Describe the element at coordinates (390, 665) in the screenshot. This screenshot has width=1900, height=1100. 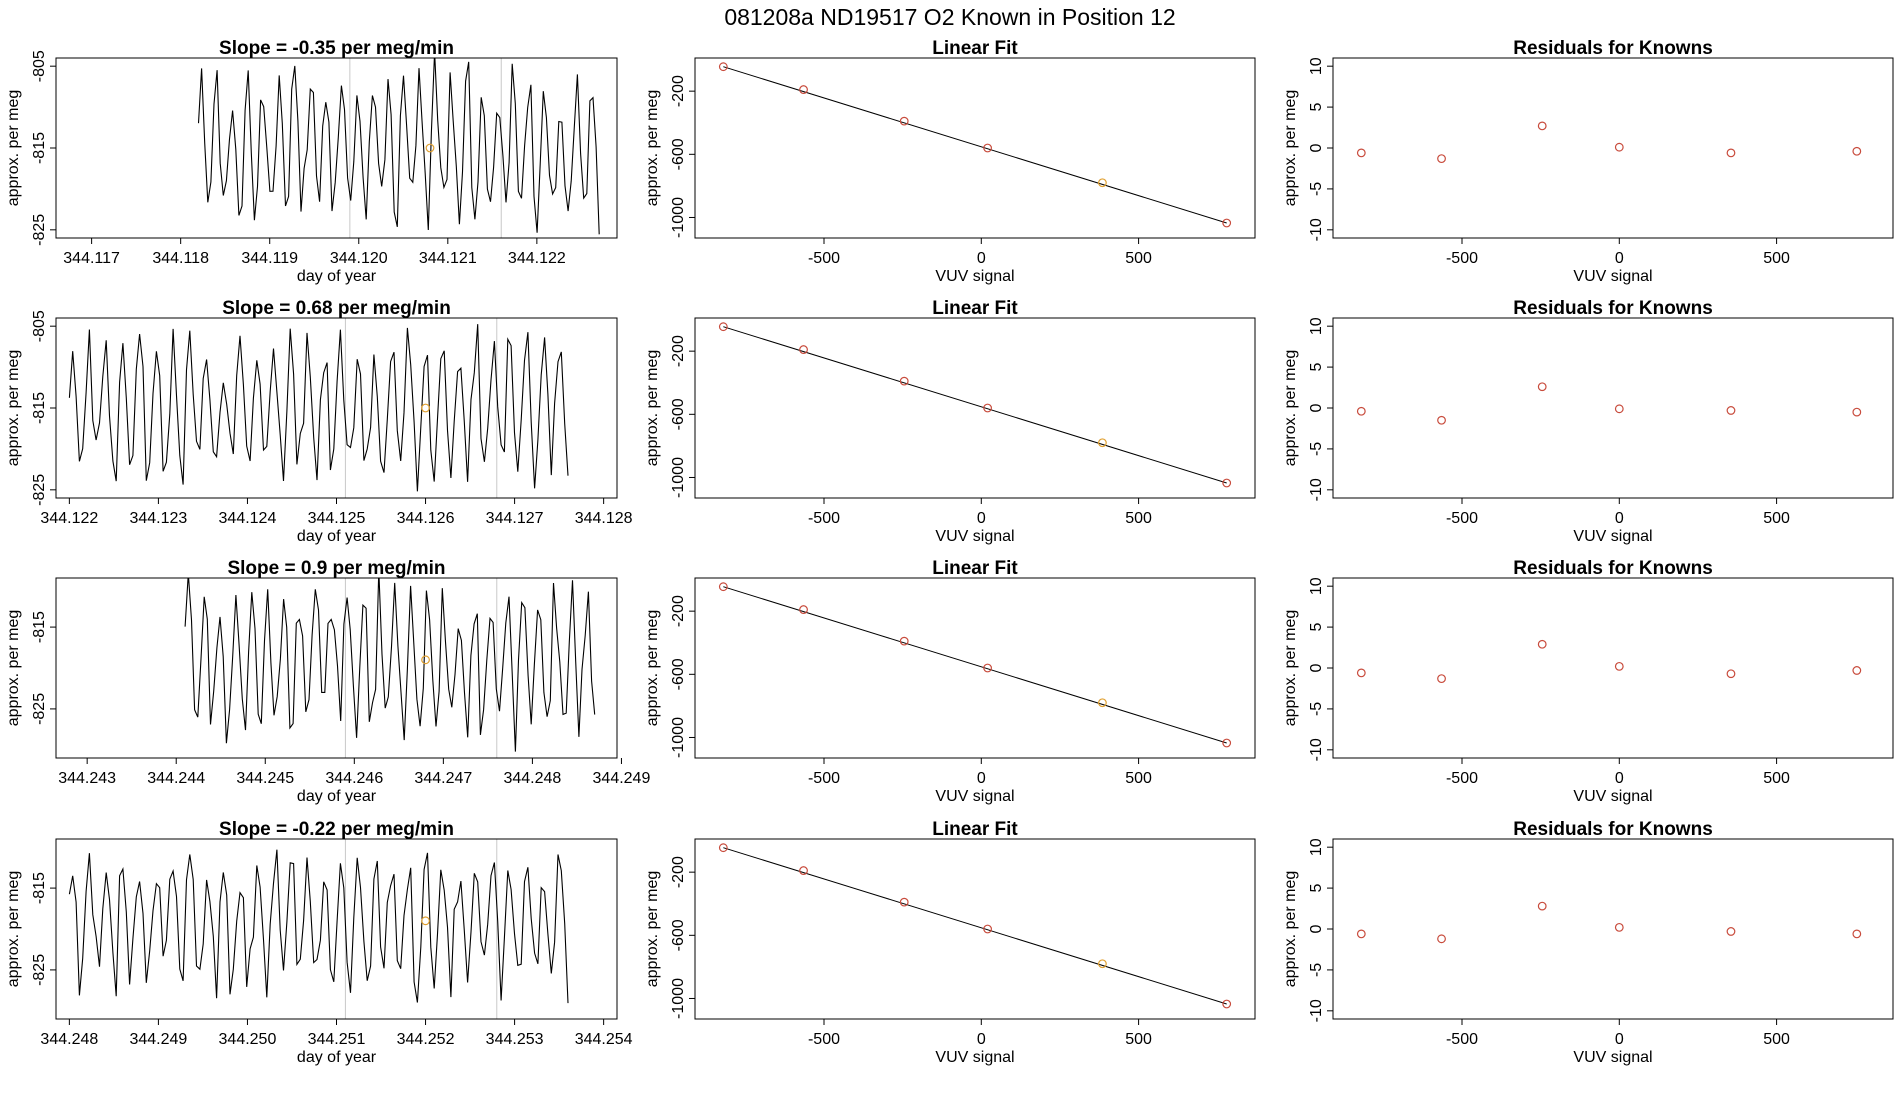
I see `panel-2-timeseries-series-line` at that location.